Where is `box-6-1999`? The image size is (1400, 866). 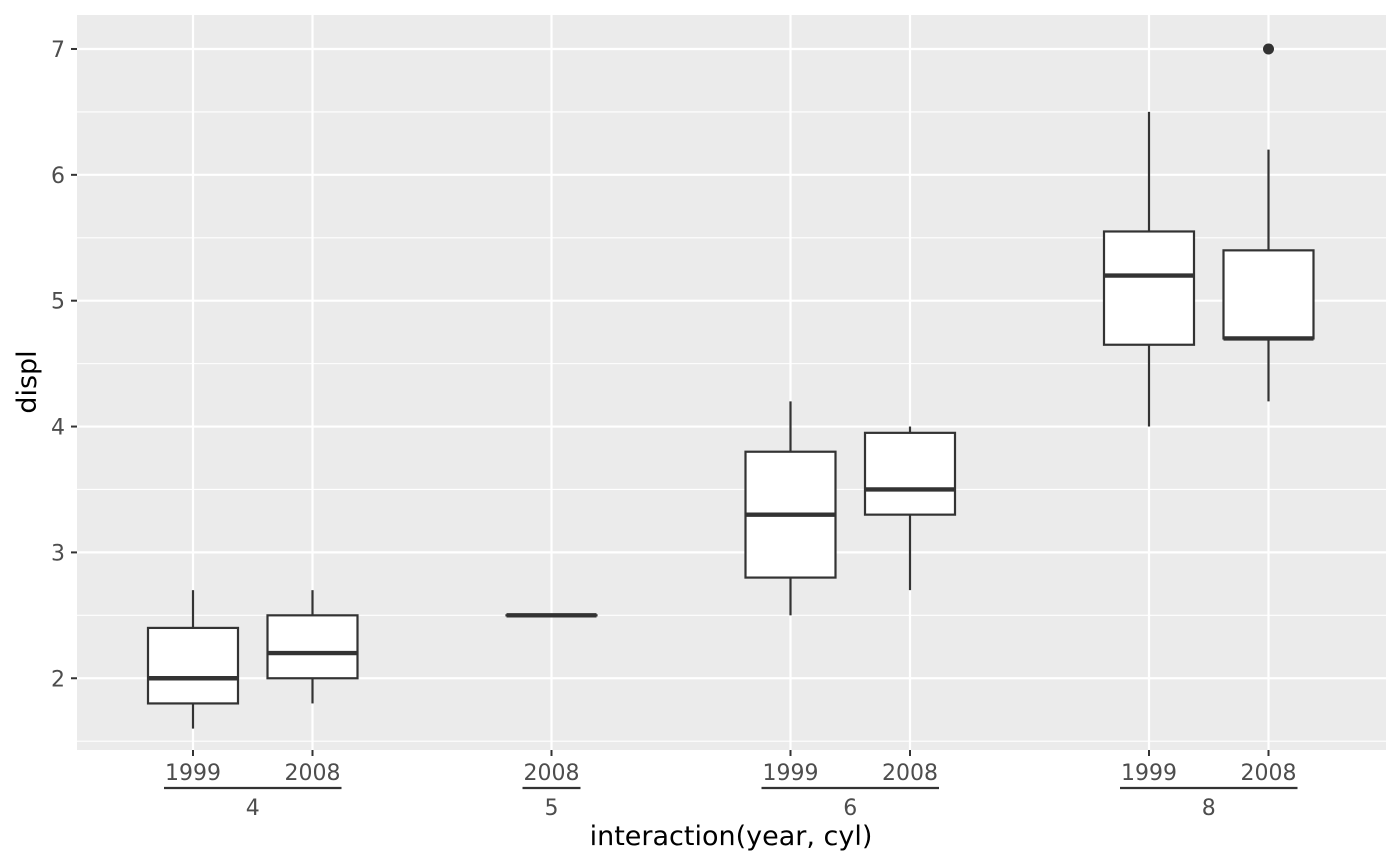 box-6-1999 is located at coordinates (790, 508).